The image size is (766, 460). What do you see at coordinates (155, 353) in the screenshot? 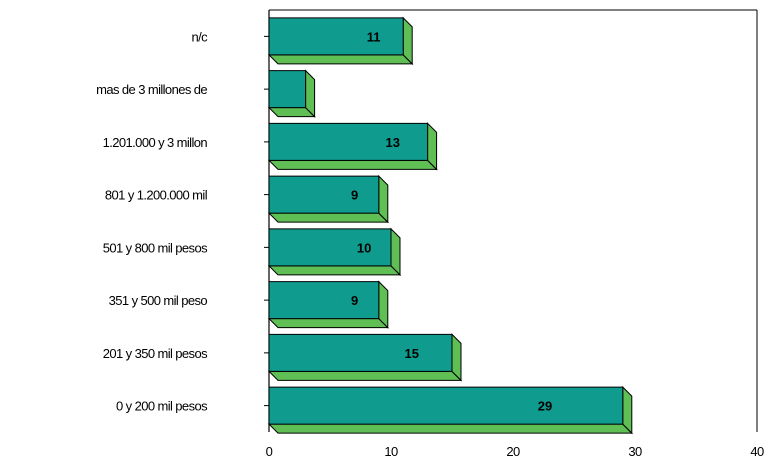
I see `category-label: 201 y 350 mil pesos` at bounding box center [155, 353].